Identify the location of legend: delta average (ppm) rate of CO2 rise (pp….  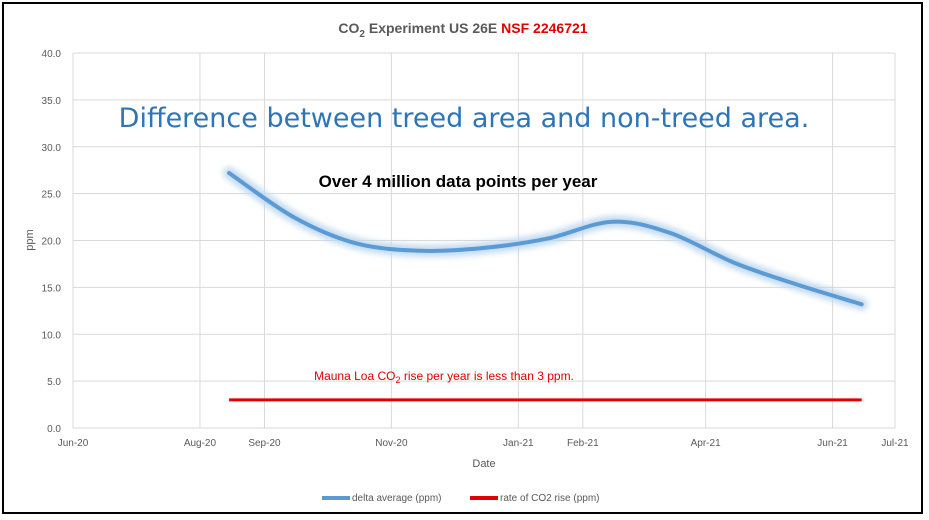
(460, 498).